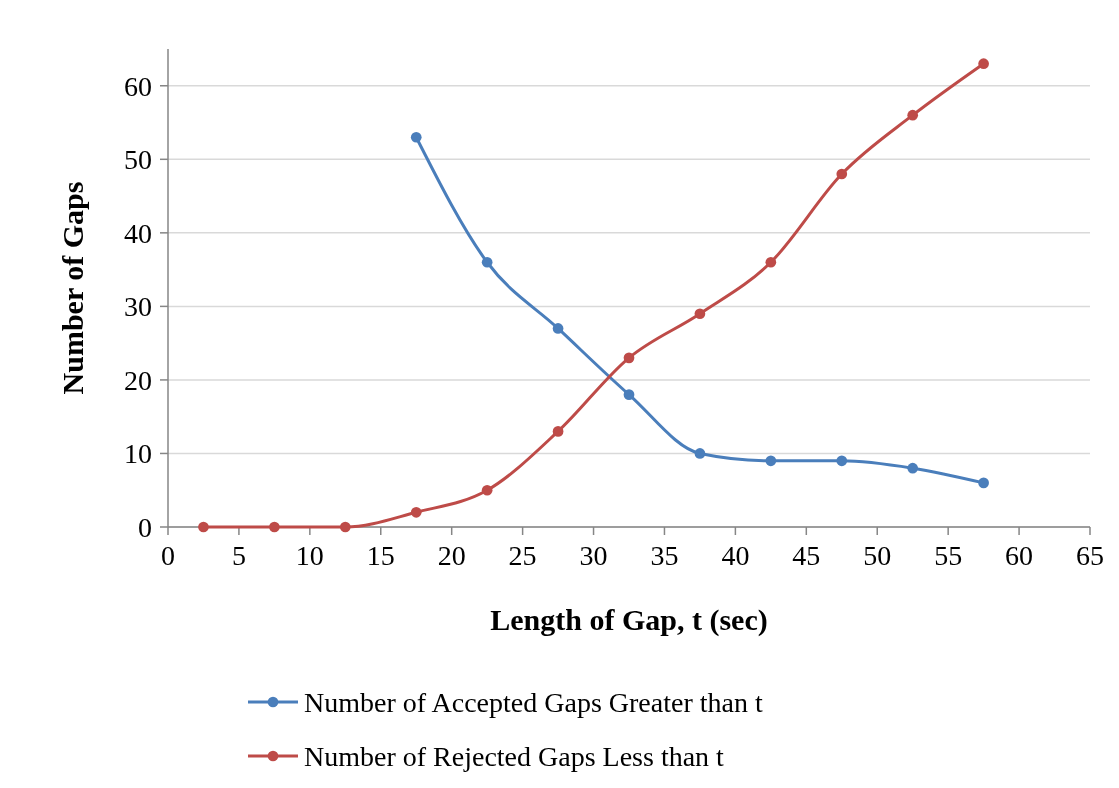 The width and height of the screenshot is (1119, 788). Describe the element at coordinates (138, 160) in the screenshot. I see `y-tick-label: 50` at that location.